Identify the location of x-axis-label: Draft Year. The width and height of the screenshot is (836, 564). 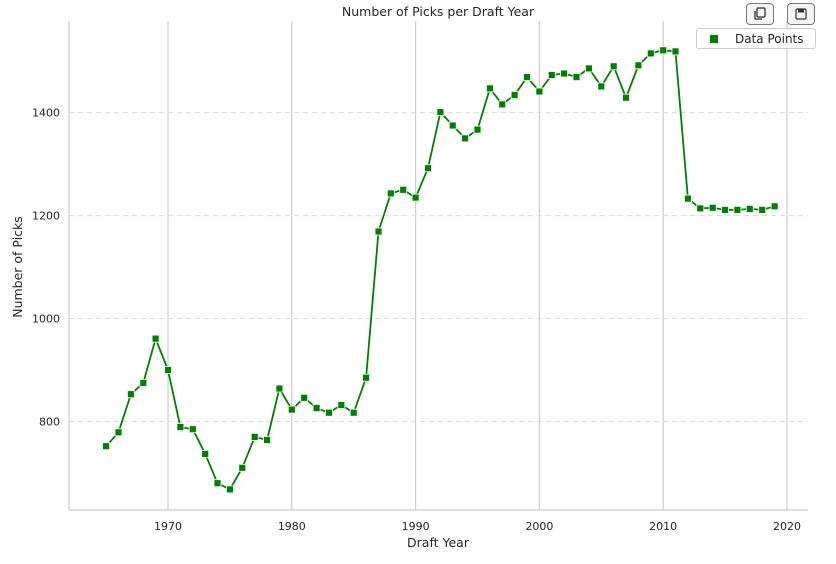
(438, 542).